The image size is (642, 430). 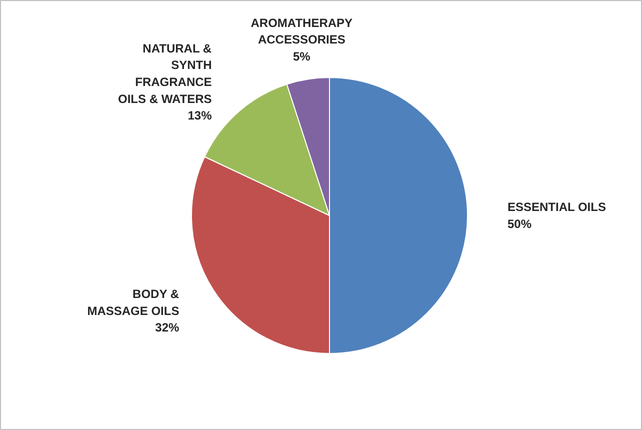 I want to click on slice-label: AROMATHERAPY ACCESSORIES, so click(x=301, y=31).